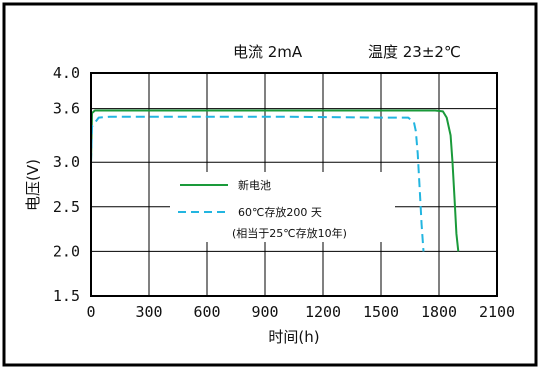 Image resolution: width=540 pixels, height=369 pixels. What do you see at coordinates (497, 312) in the screenshot?
I see `x-tick-label: 2100` at bounding box center [497, 312].